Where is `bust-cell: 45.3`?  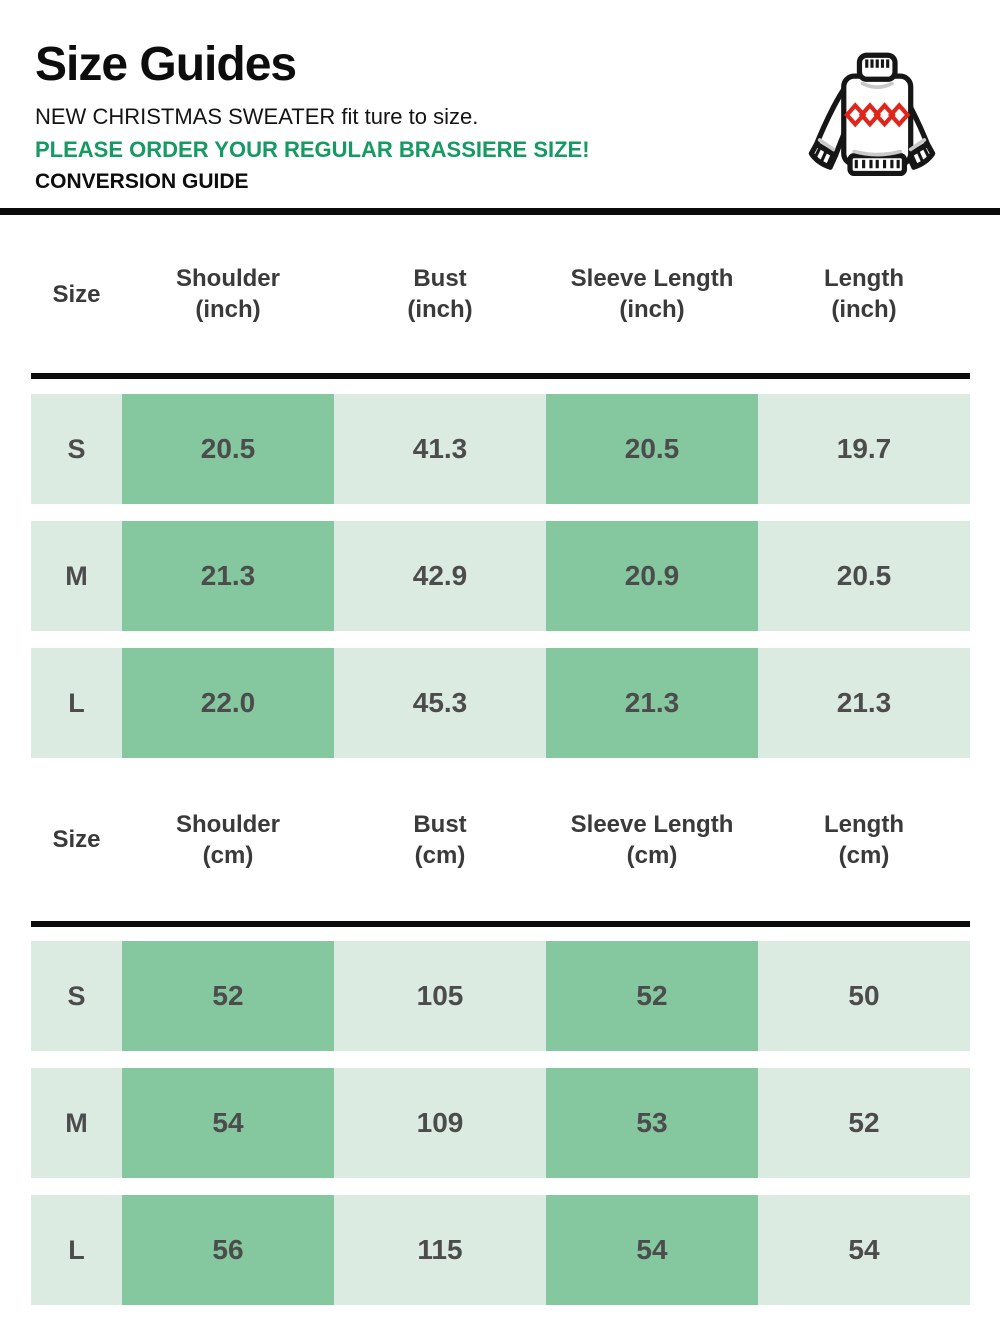 bust-cell: 45.3 is located at coordinates (440, 703).